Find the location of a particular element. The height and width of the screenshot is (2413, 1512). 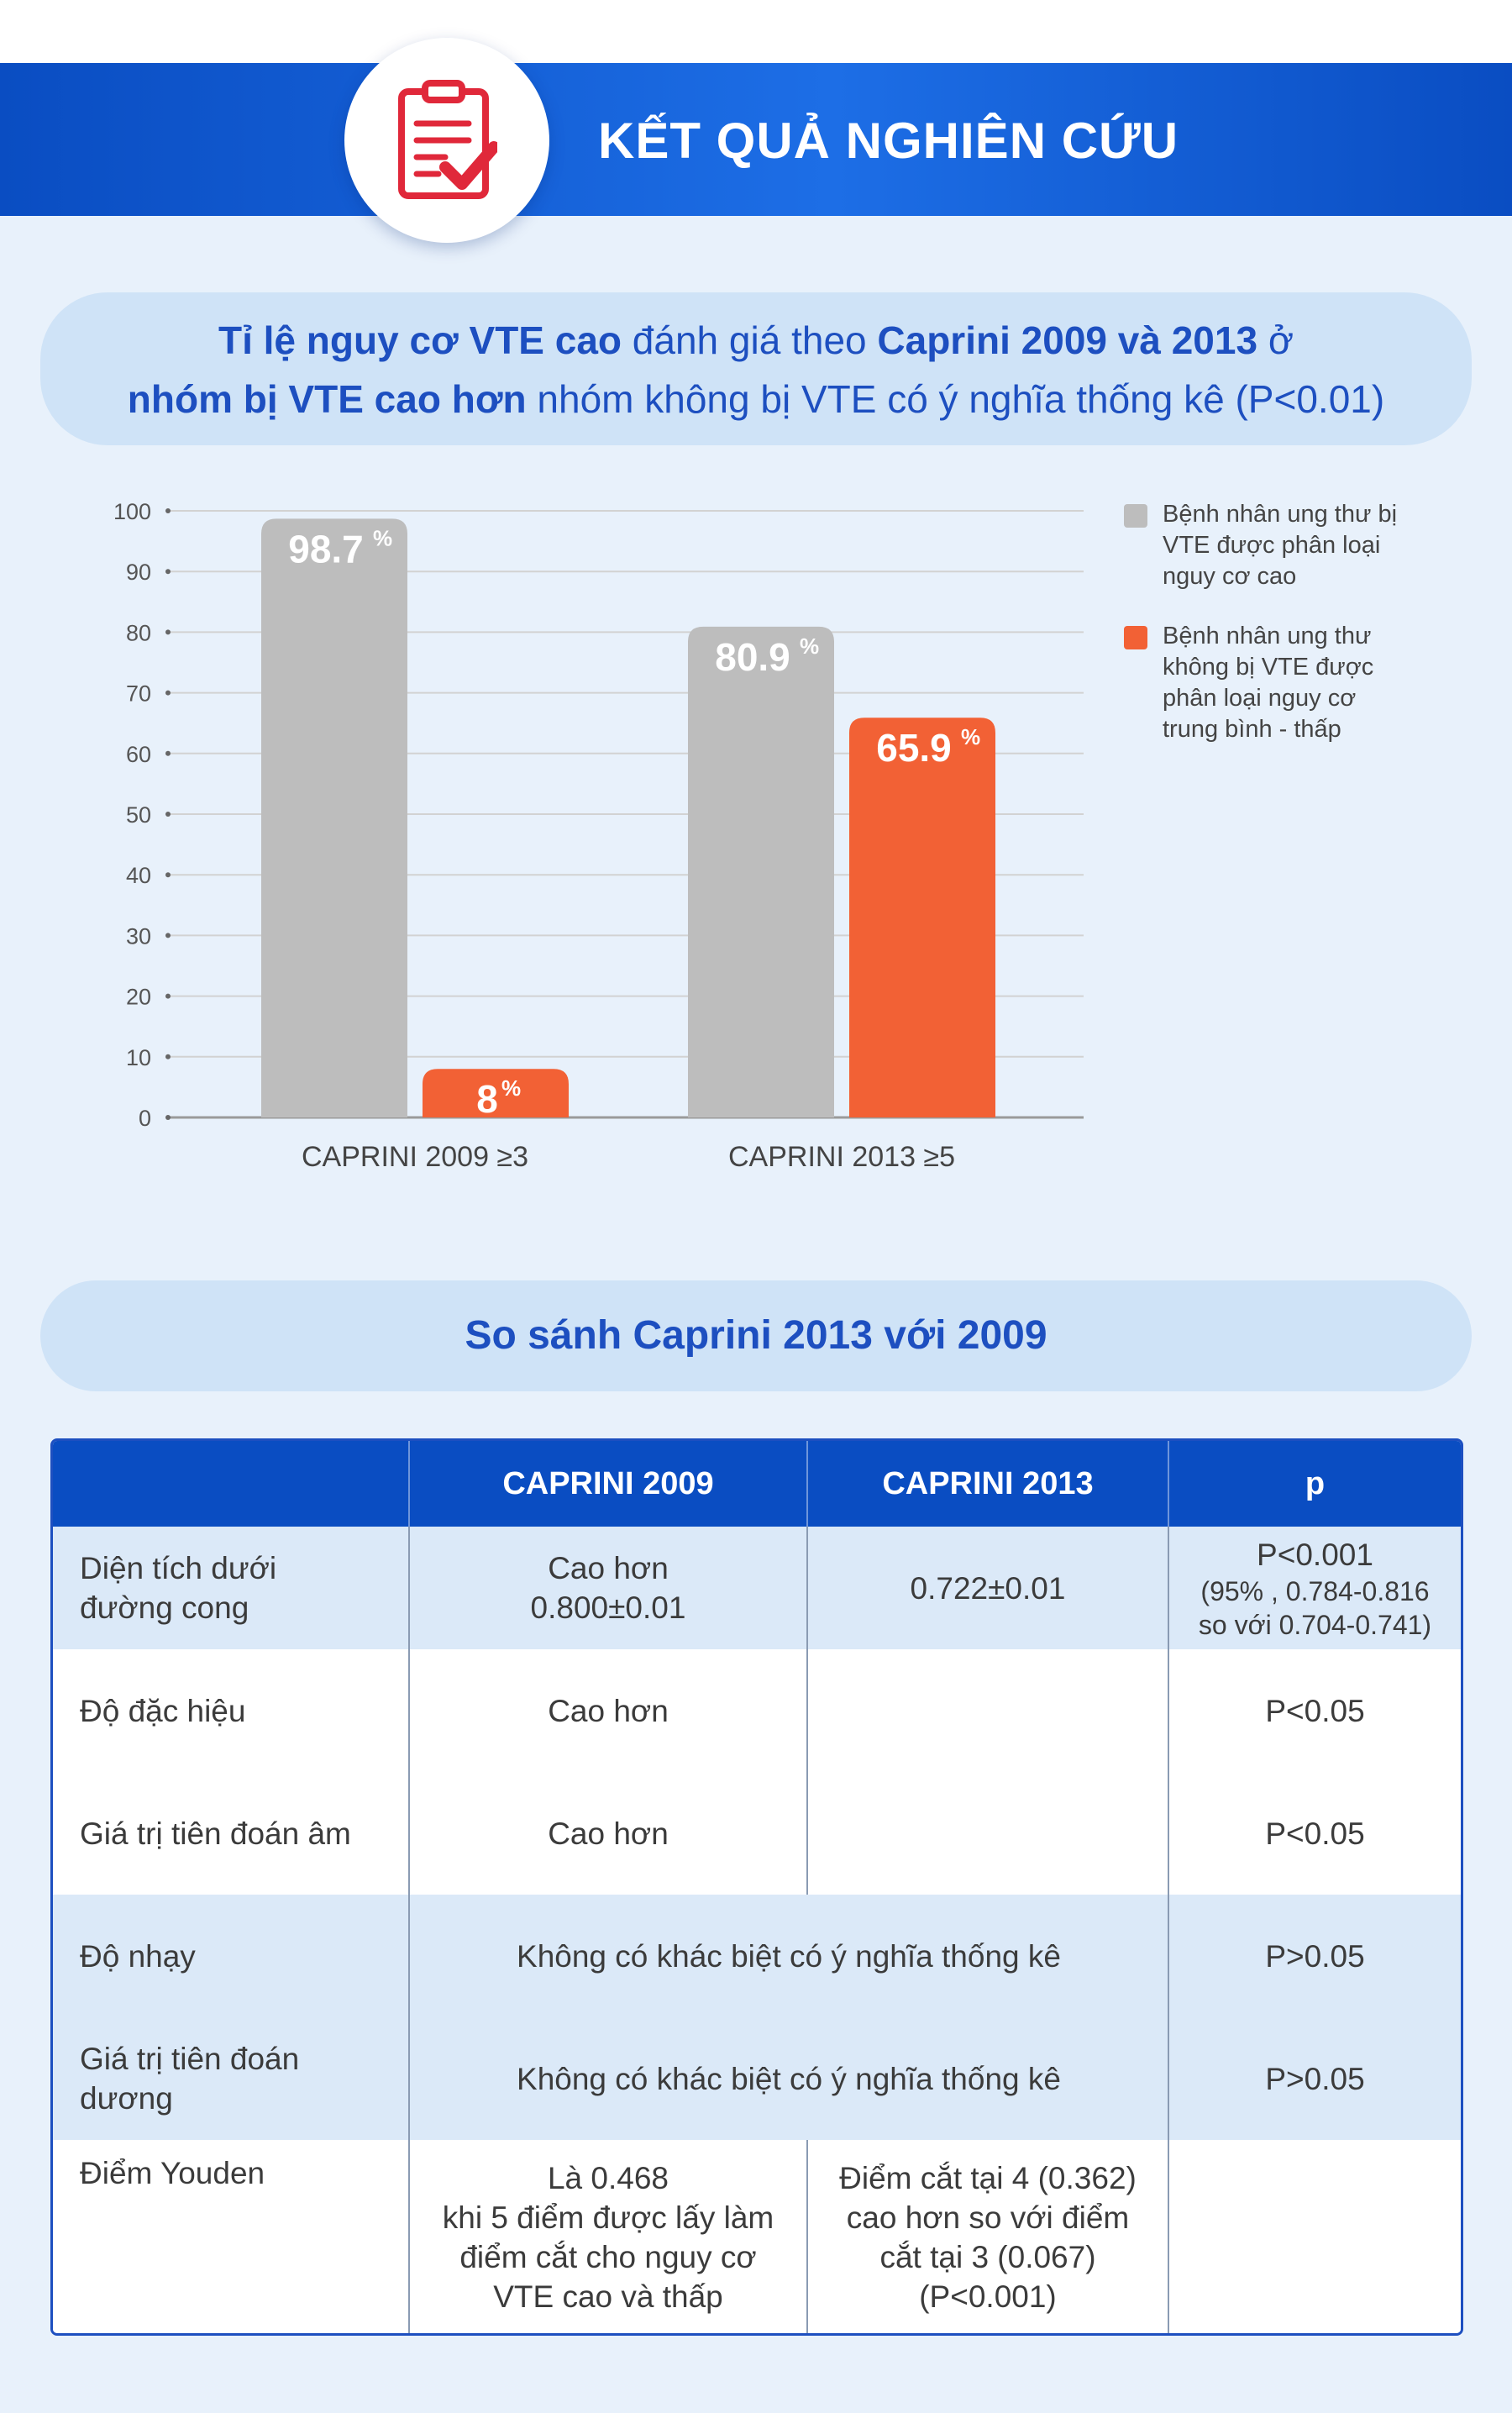

legend-swatch-orange is located at coordinates (1135, 637).